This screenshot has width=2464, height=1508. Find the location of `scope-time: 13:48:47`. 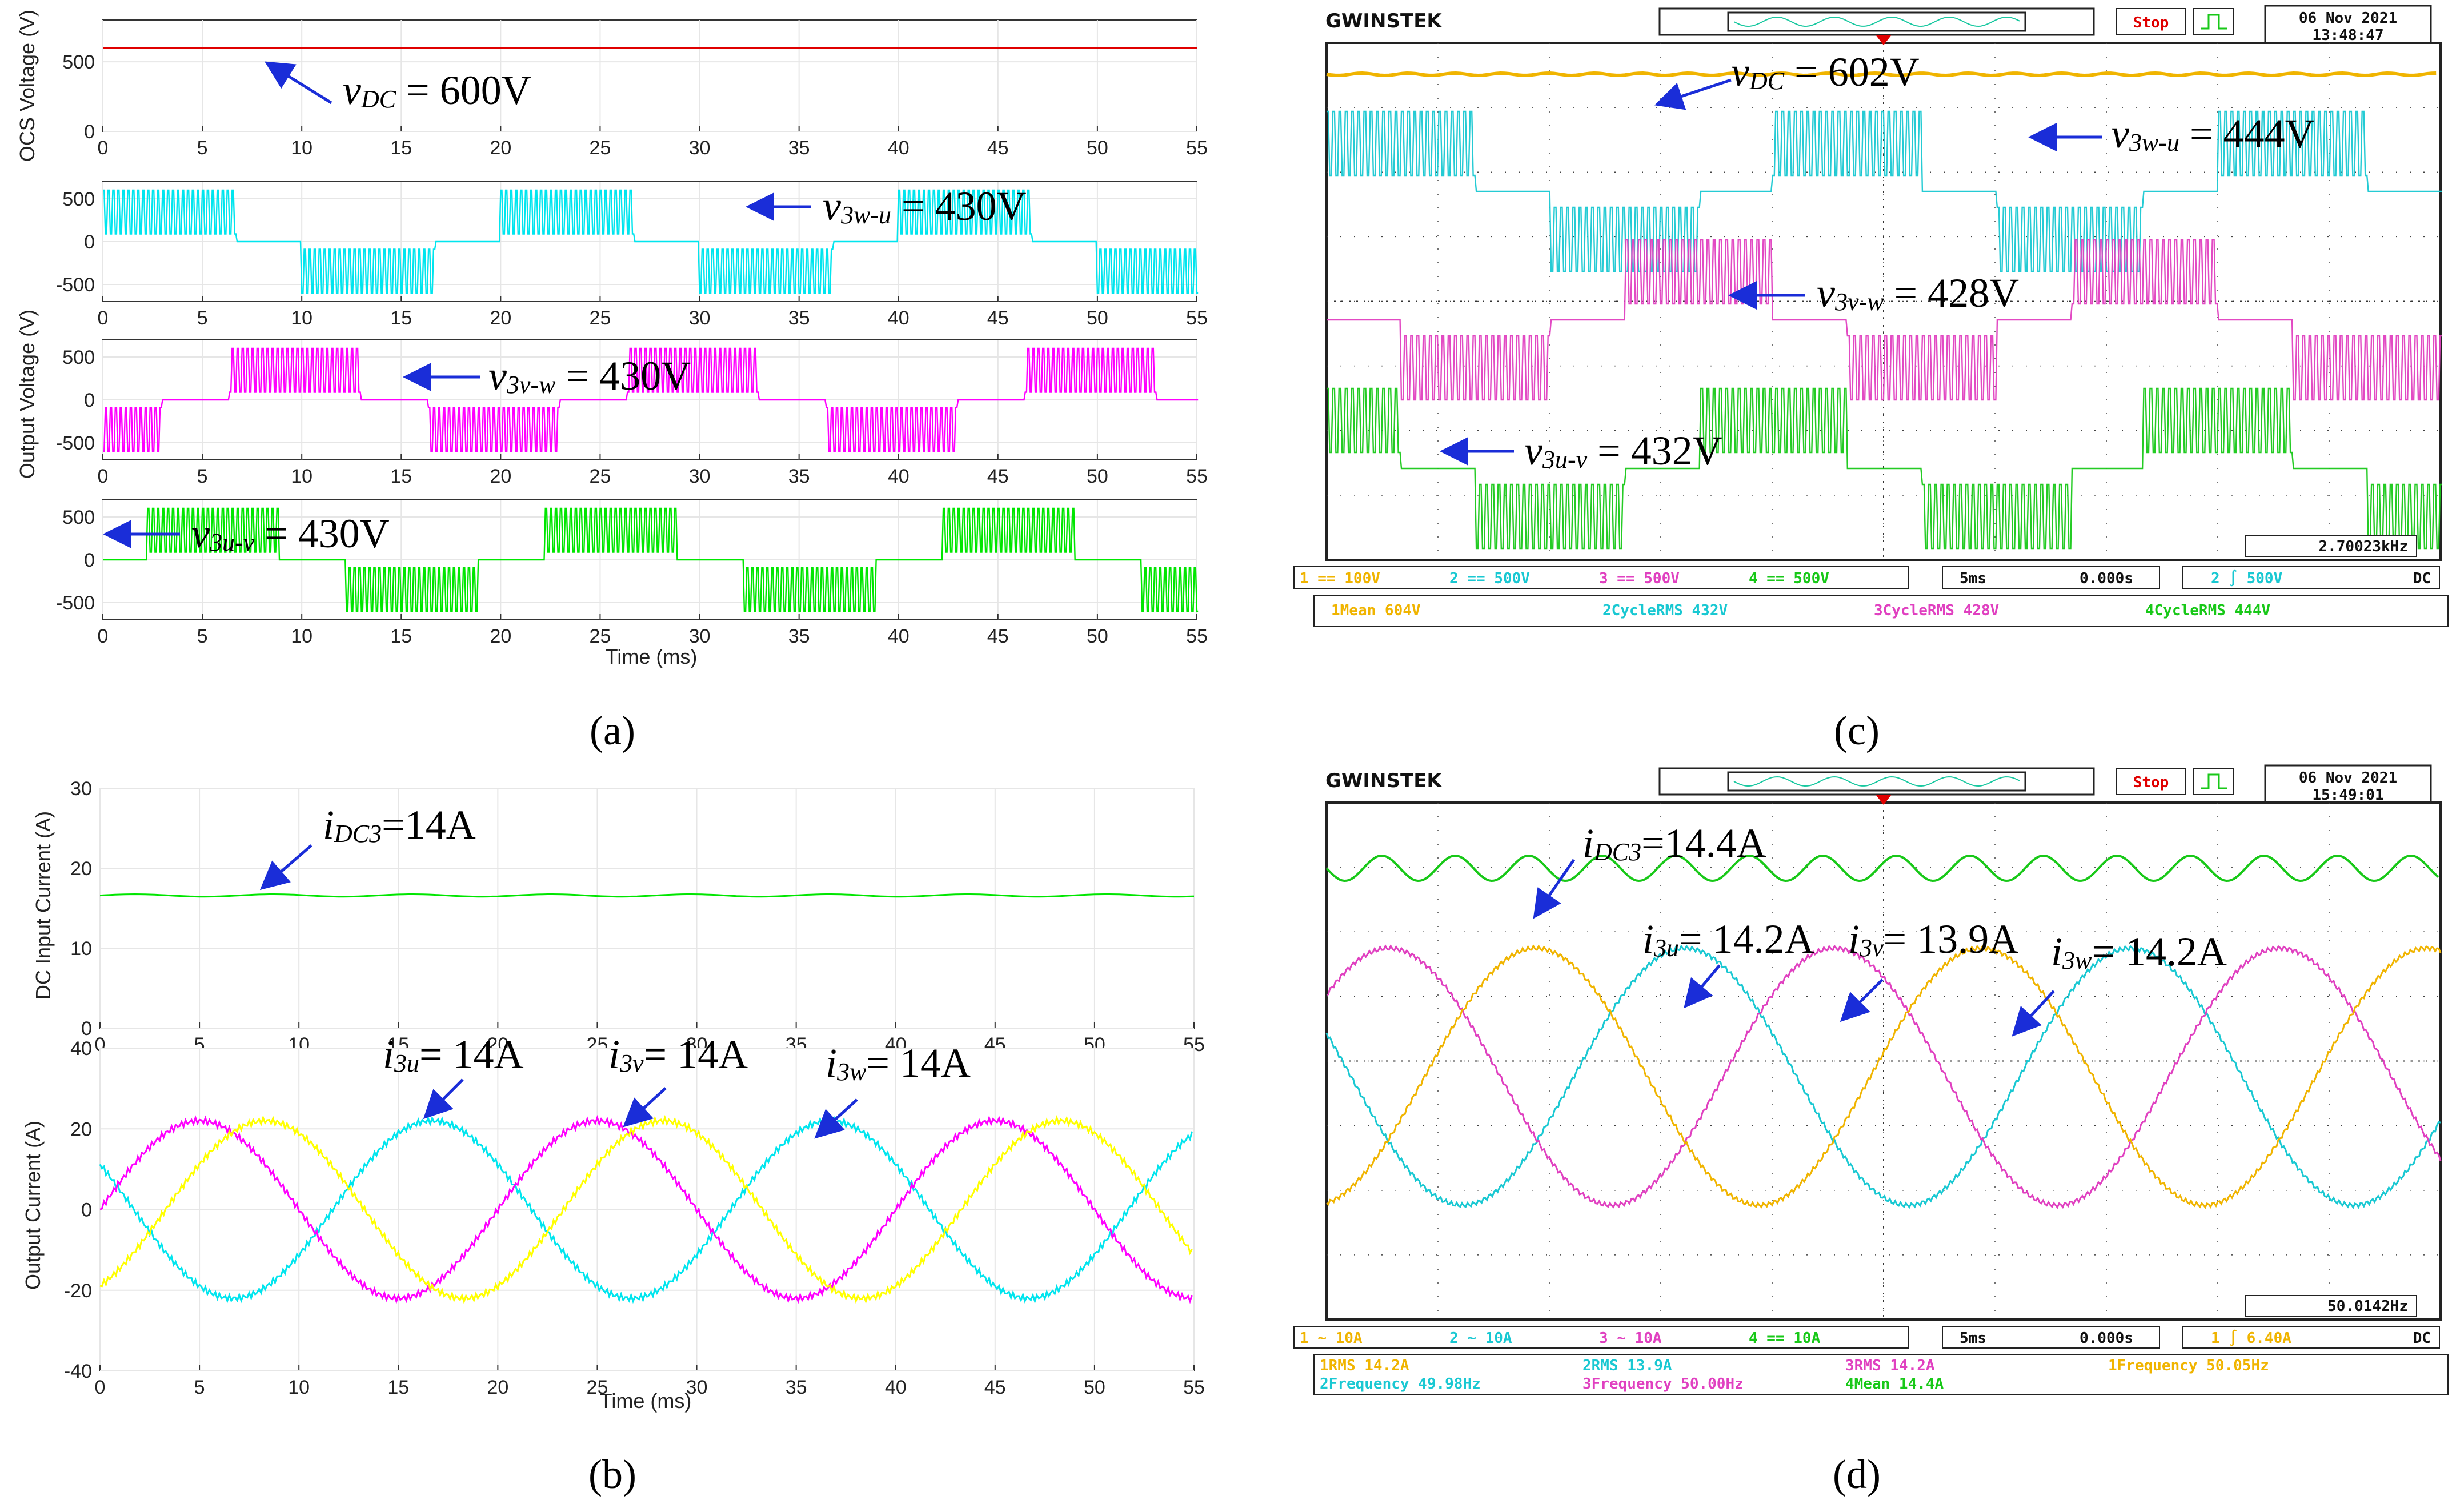

scope-time: 13:48:47 is located at coordinates (2347, 35).